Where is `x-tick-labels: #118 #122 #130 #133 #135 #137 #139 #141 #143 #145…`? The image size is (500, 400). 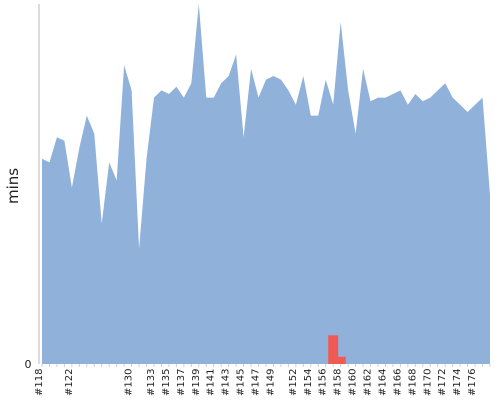 x-tick-labels: #118 #122 #130 #133 #135 #137 #139 #141 #143 #145… is located at coordinates (262, 380).